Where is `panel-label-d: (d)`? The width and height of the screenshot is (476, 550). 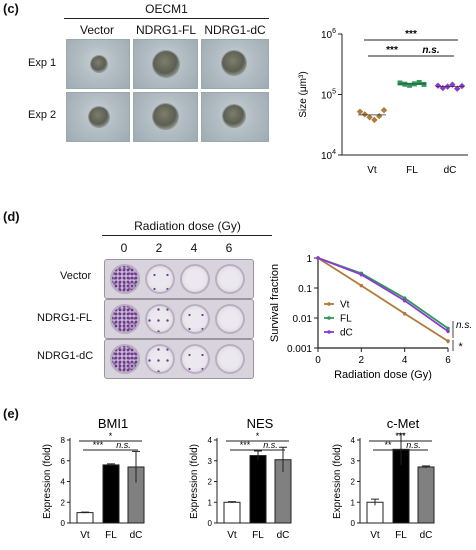
panel-label-d: (d) is located at coordinates (11, 216).